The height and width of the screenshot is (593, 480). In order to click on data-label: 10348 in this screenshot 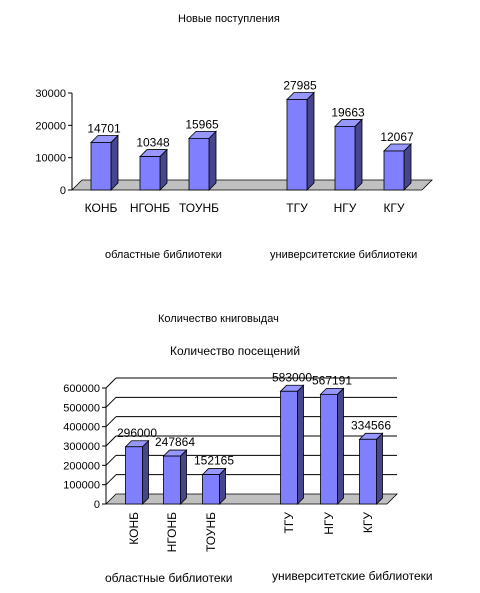, I will do `click(153, 143)`.